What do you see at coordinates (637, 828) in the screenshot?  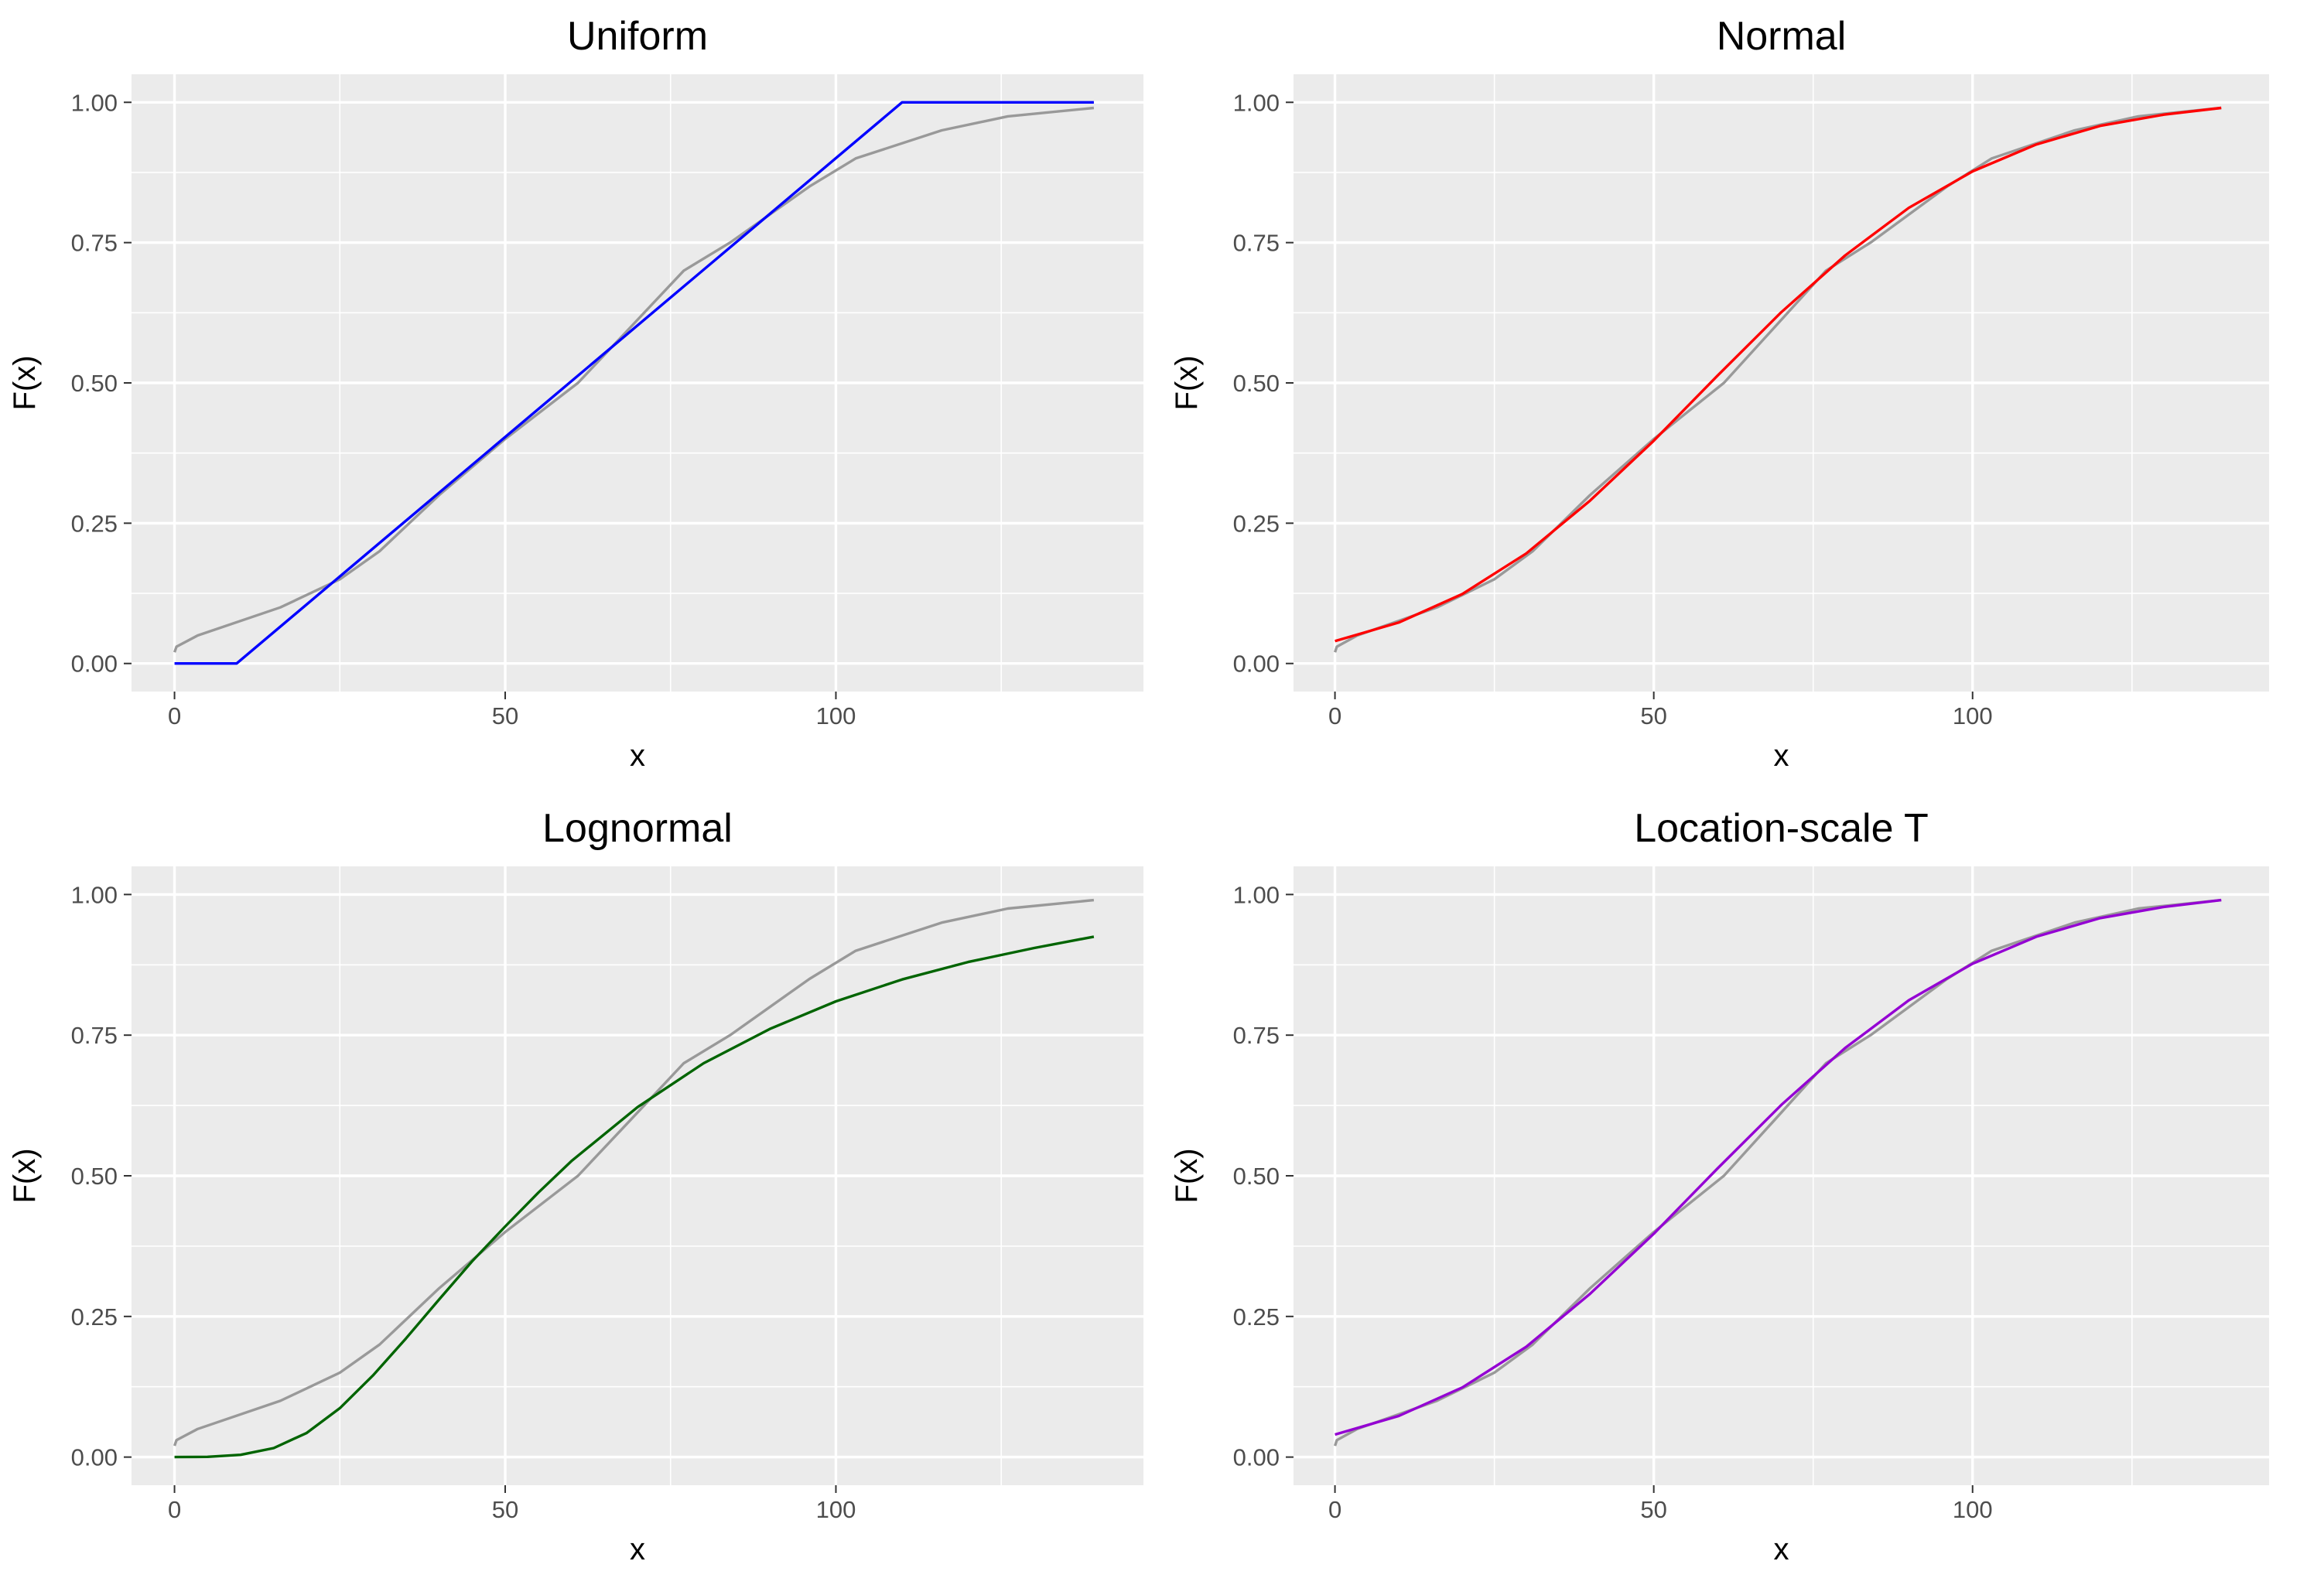 I see `chart-title: Lognormal` at bounding box center [637, 828].